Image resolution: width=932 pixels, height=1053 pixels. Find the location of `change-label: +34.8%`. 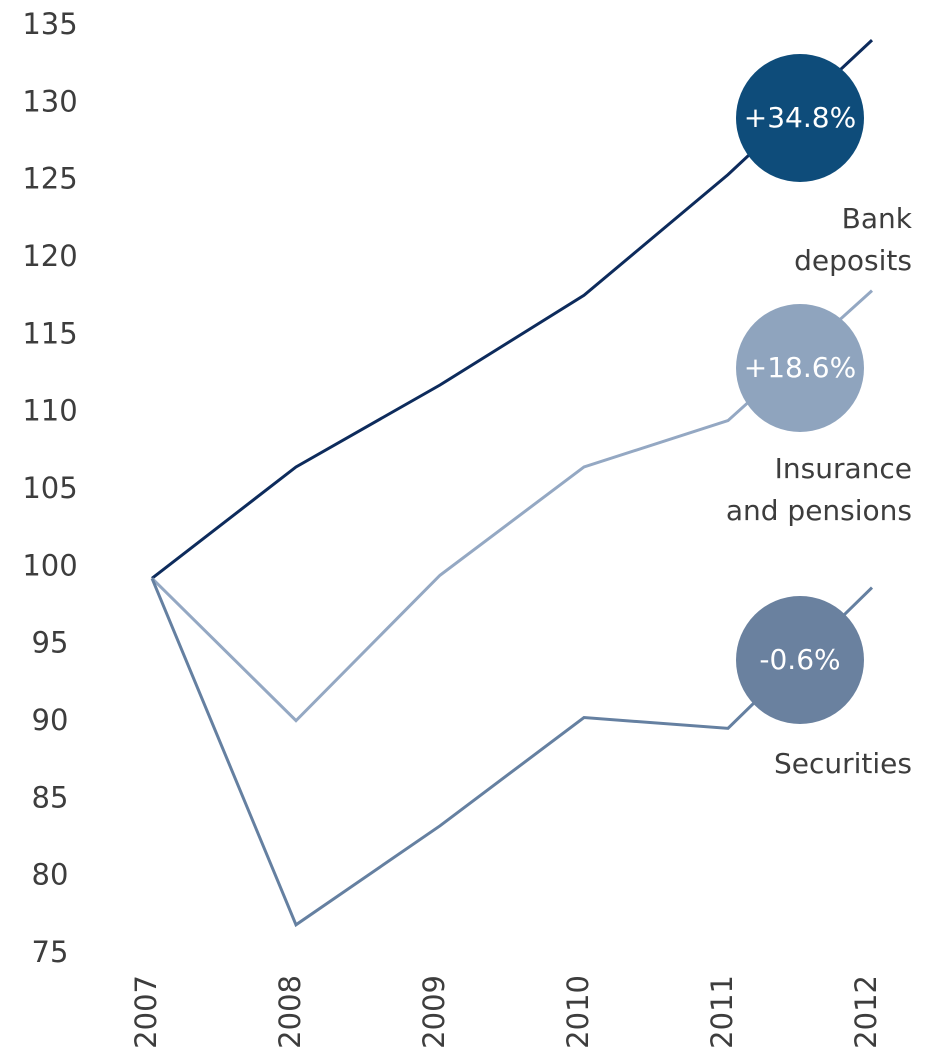

change-label: +34.8% is located at coordinates (800, 117).